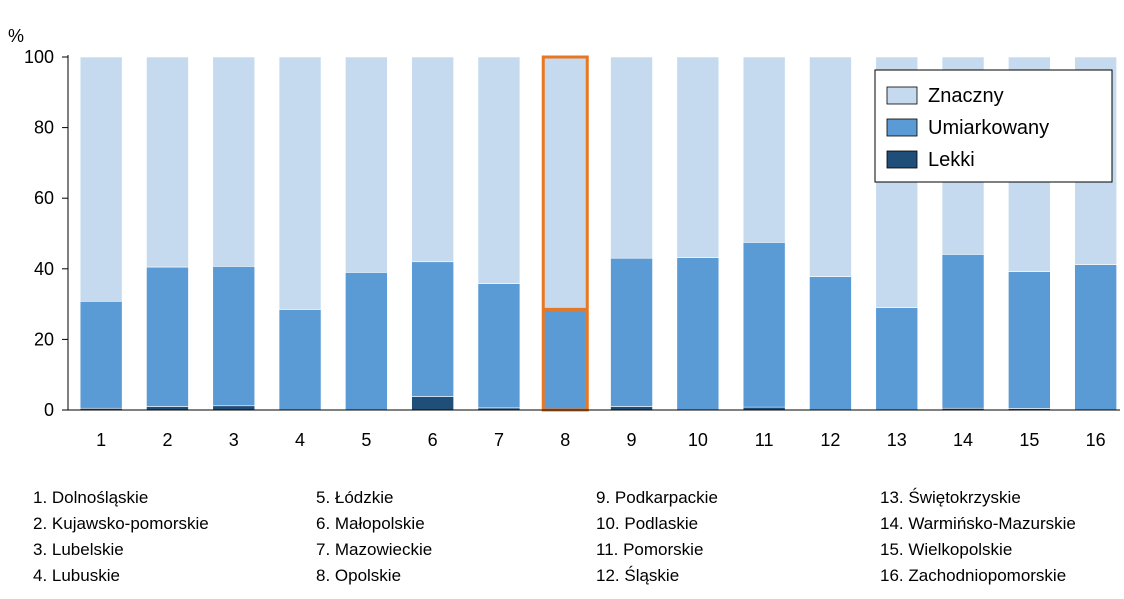 This screenshot has width=1124, height=599. What do you see at coordinates (49, 410) in the screenshot?
I see `y-tick-label-0: 0` at bounding box center [49, 410].